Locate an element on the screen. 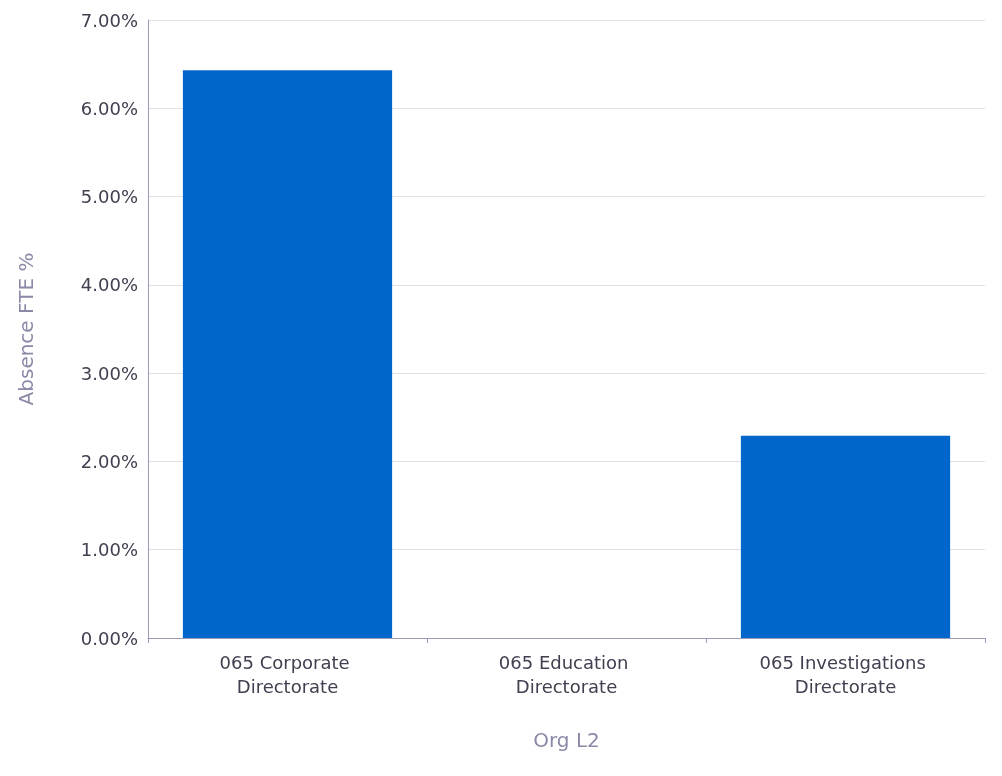  x-axis-title: Org L2 is located at coordinates (566, 740).